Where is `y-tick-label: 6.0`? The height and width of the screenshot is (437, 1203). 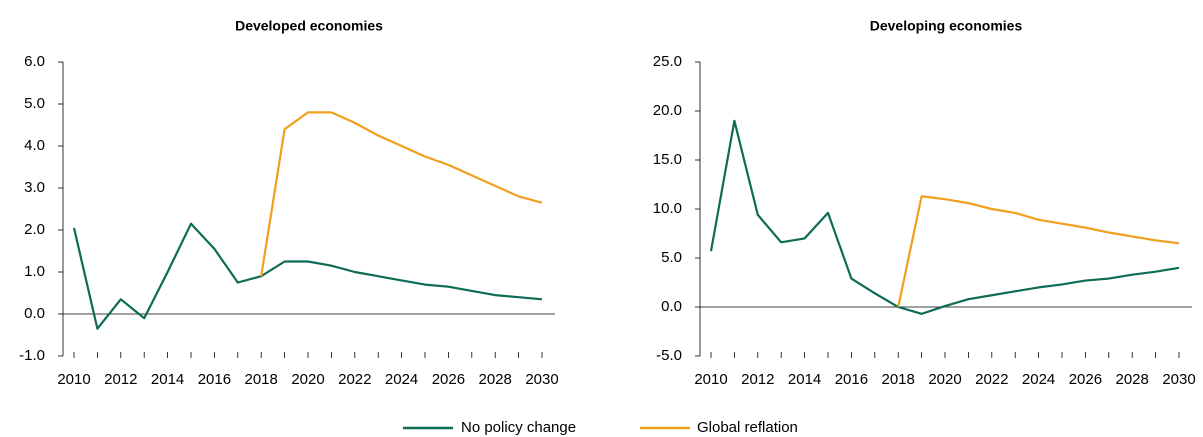
y-tick-label: 6.0 is located at coordinates (34, 61).